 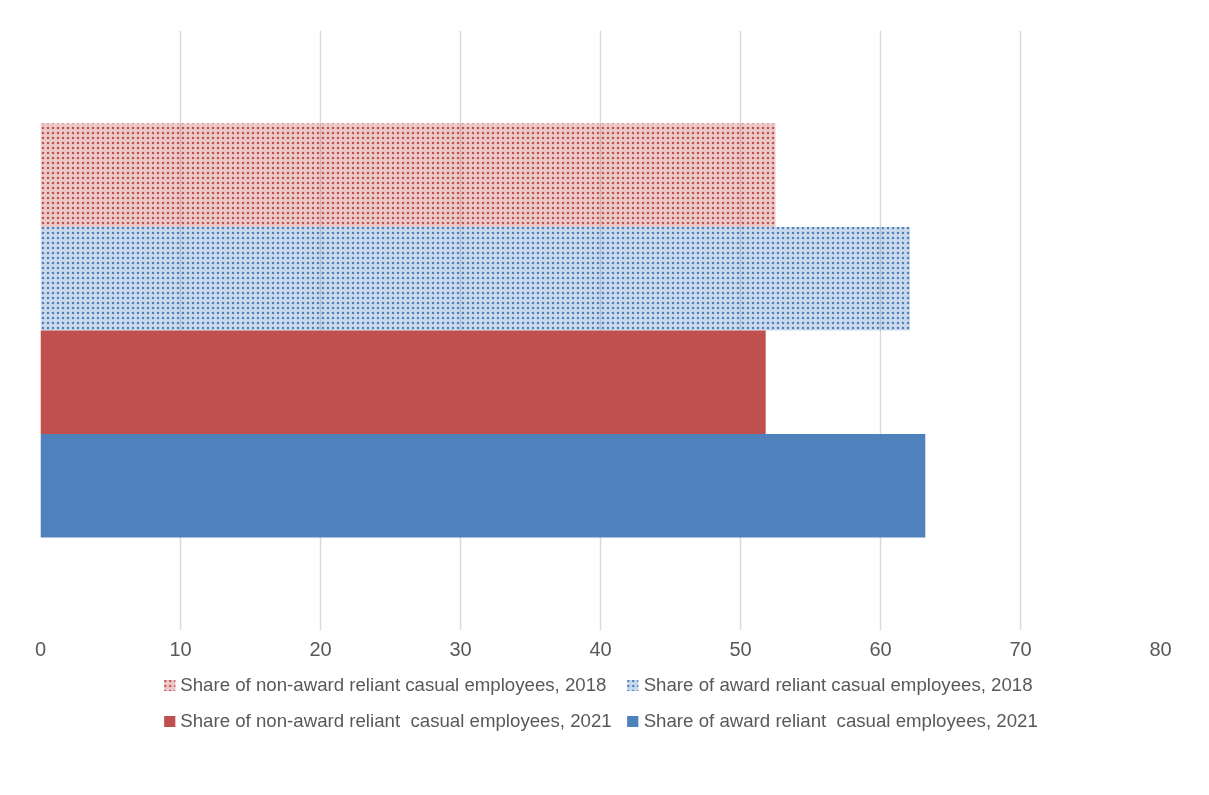 I want to click on x-tick-label: 70, so click(x=1020, y=648).